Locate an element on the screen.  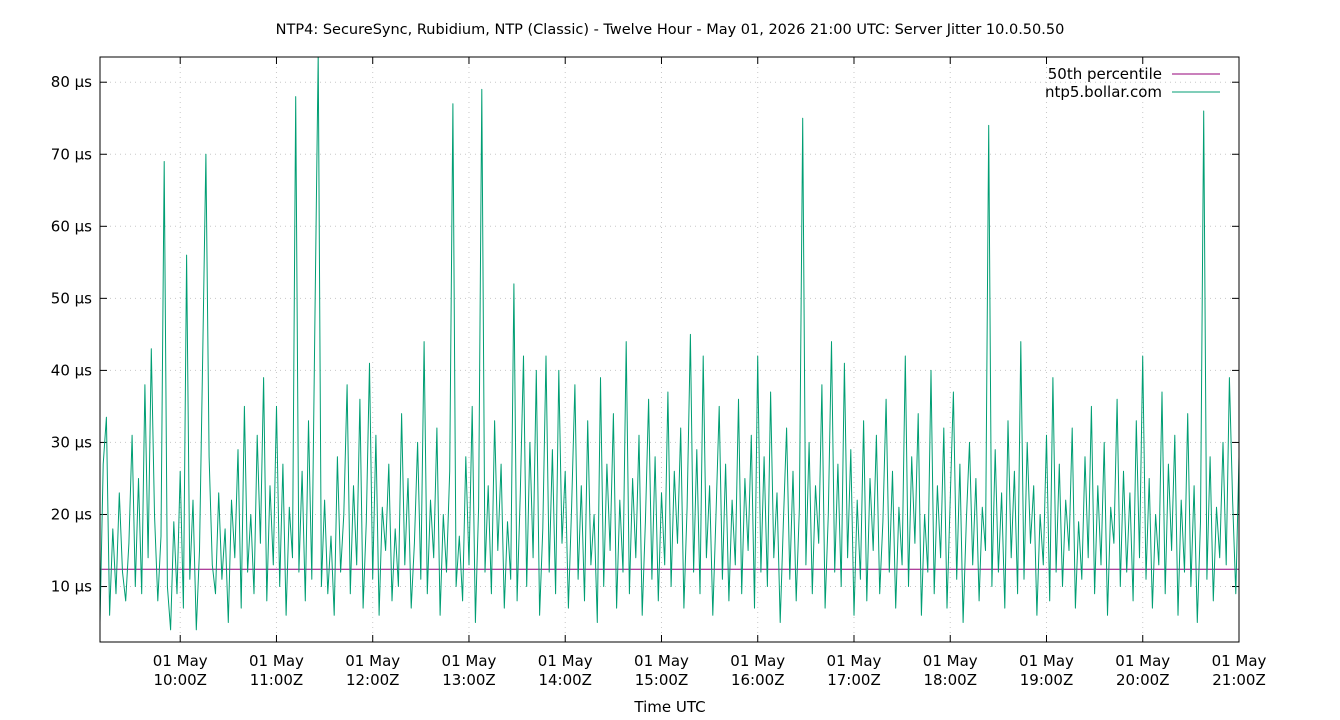
x-tick-label-time: 17:00Z is located at coordinates (854, 680).